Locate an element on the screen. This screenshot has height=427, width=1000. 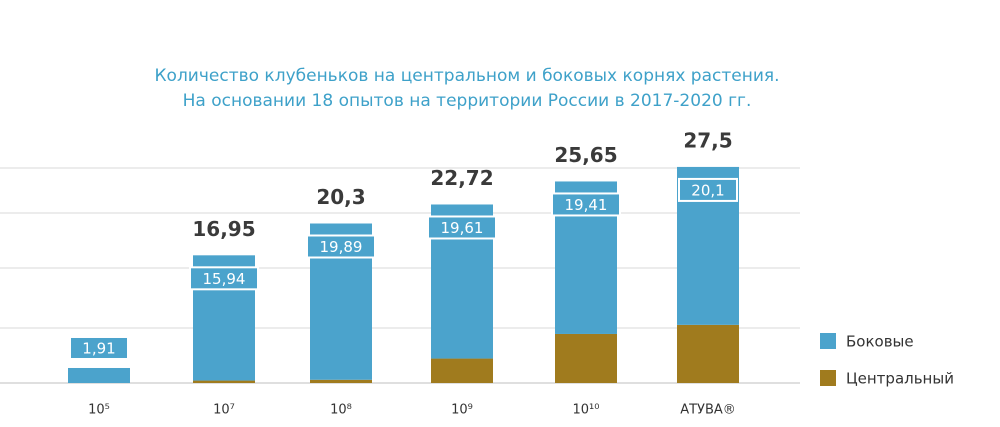
value-label: 15,94 is located at coordinates (224, 279).